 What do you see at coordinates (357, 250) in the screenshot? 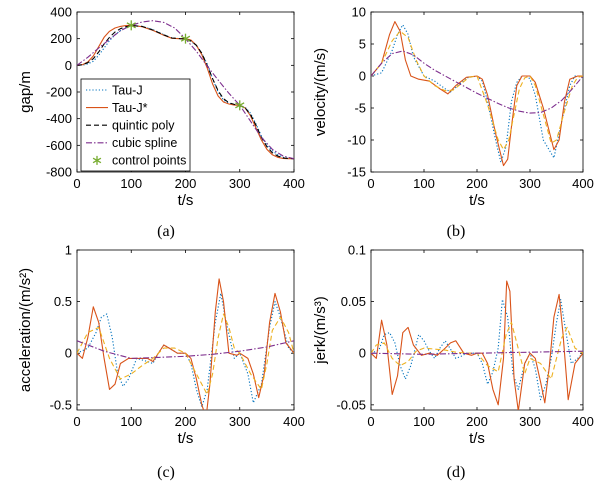
I see `y-tick-label: 0.1` at bounding box center [357, 250].